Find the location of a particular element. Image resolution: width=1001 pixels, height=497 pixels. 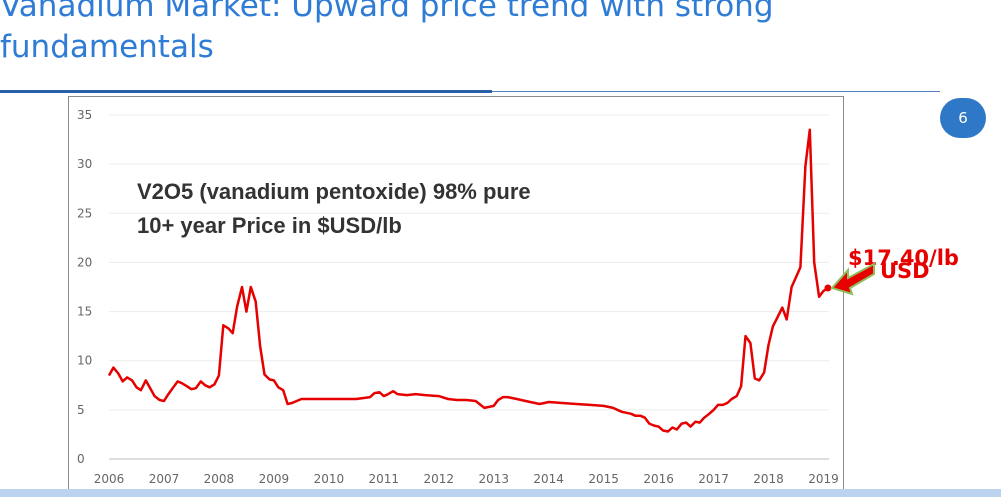

x-tick-label: 2008 is located at coordinates (219, 479).